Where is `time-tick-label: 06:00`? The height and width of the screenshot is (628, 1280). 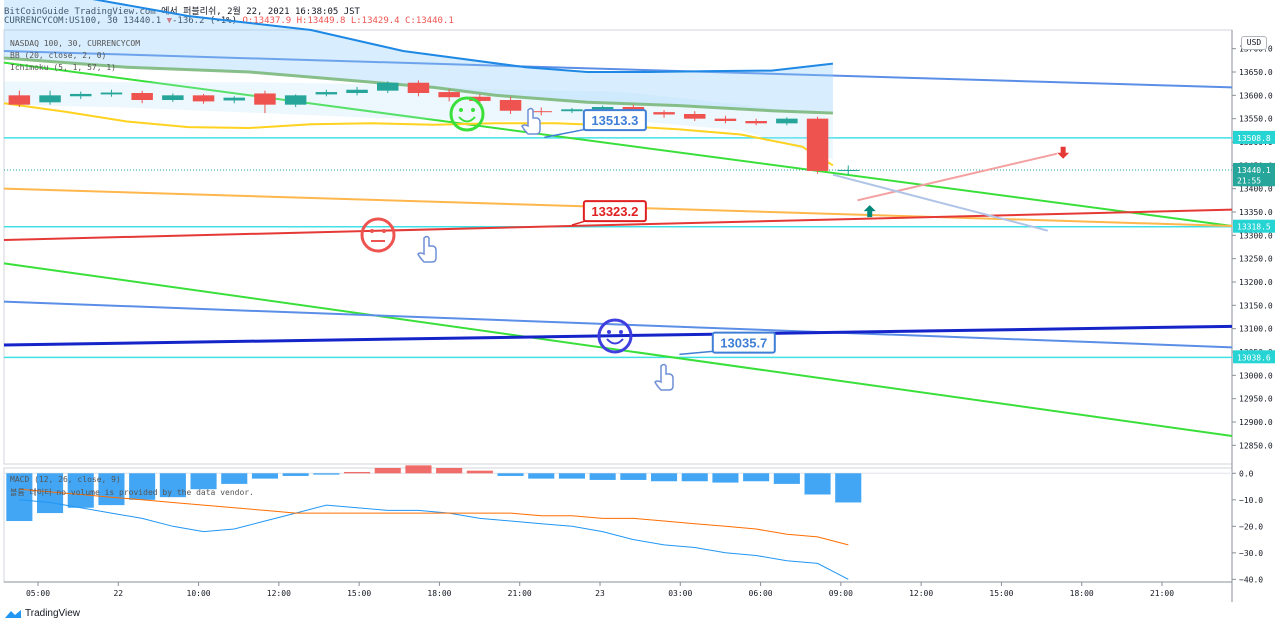
time-tick-label: 06:00 is located at coordinates (761, 593).